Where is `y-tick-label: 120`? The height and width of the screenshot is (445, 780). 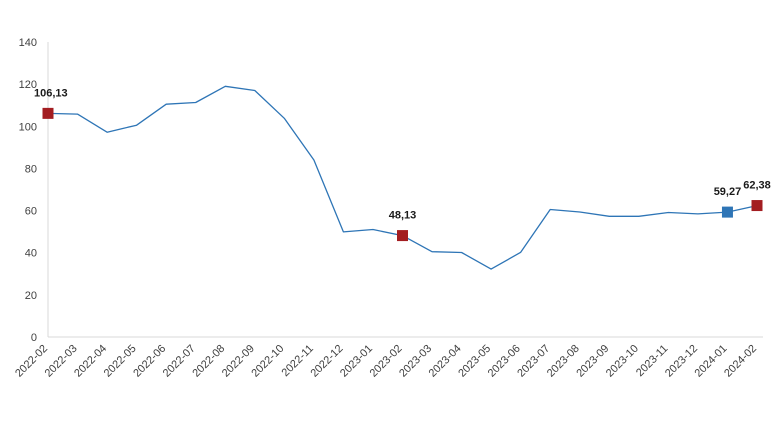
y-tick-label: 120 is located at coordinates (28, 85).